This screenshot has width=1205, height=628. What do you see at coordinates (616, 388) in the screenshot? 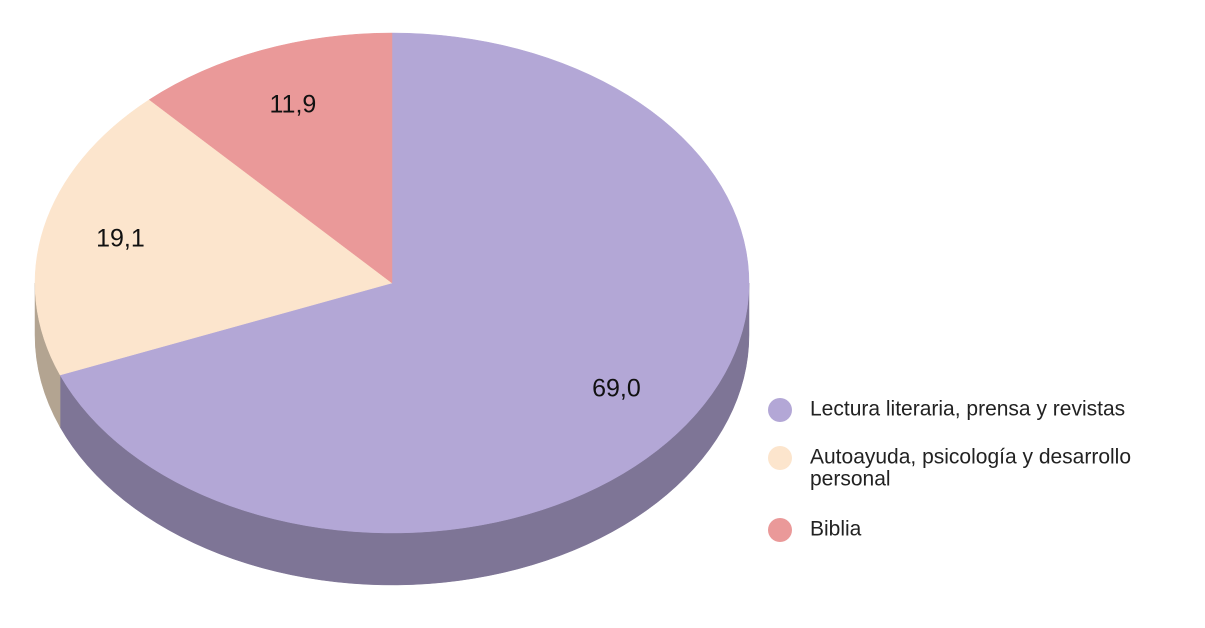
I see `slice-value-label-0: 69,0` at bounding box center [616, 388].